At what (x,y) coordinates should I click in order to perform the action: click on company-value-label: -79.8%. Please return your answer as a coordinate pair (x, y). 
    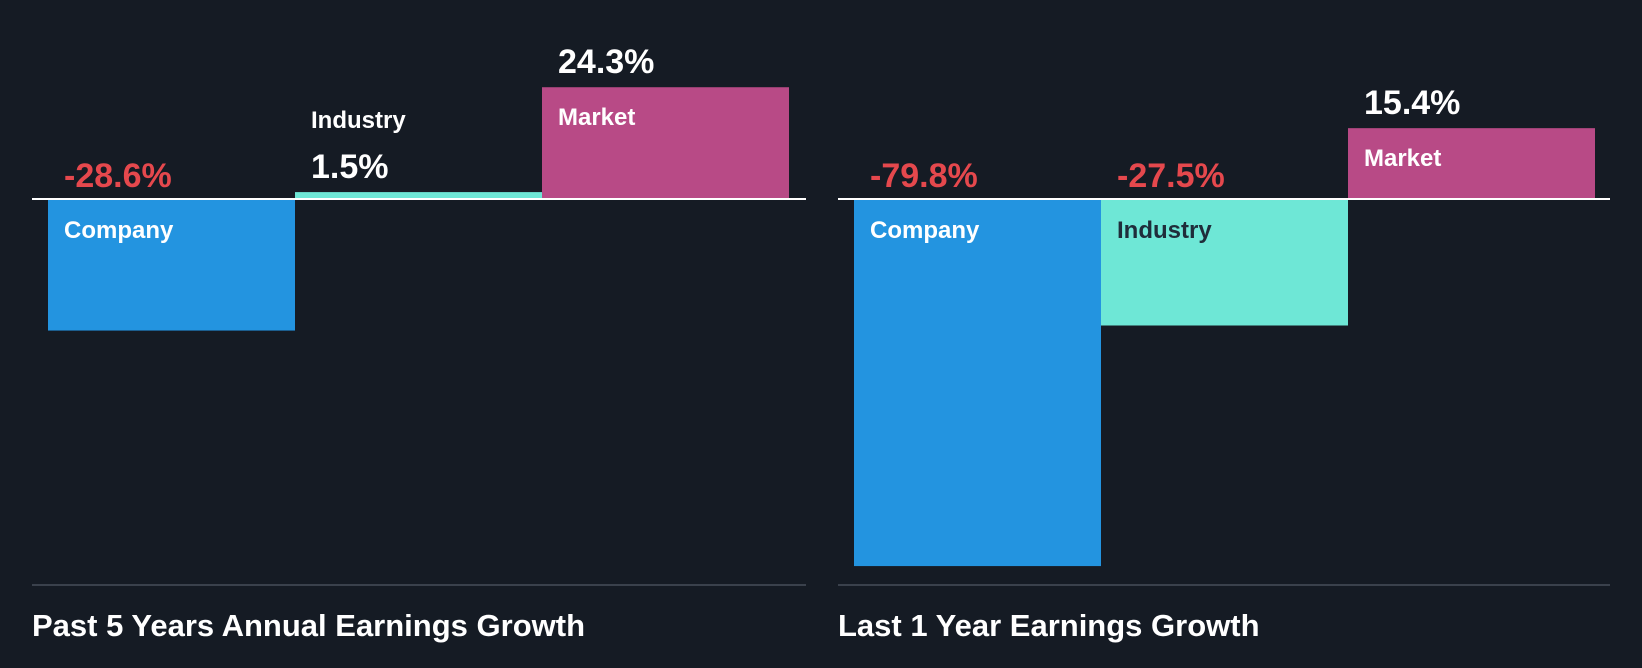
    Looking at the image, I should click on (924, 176).